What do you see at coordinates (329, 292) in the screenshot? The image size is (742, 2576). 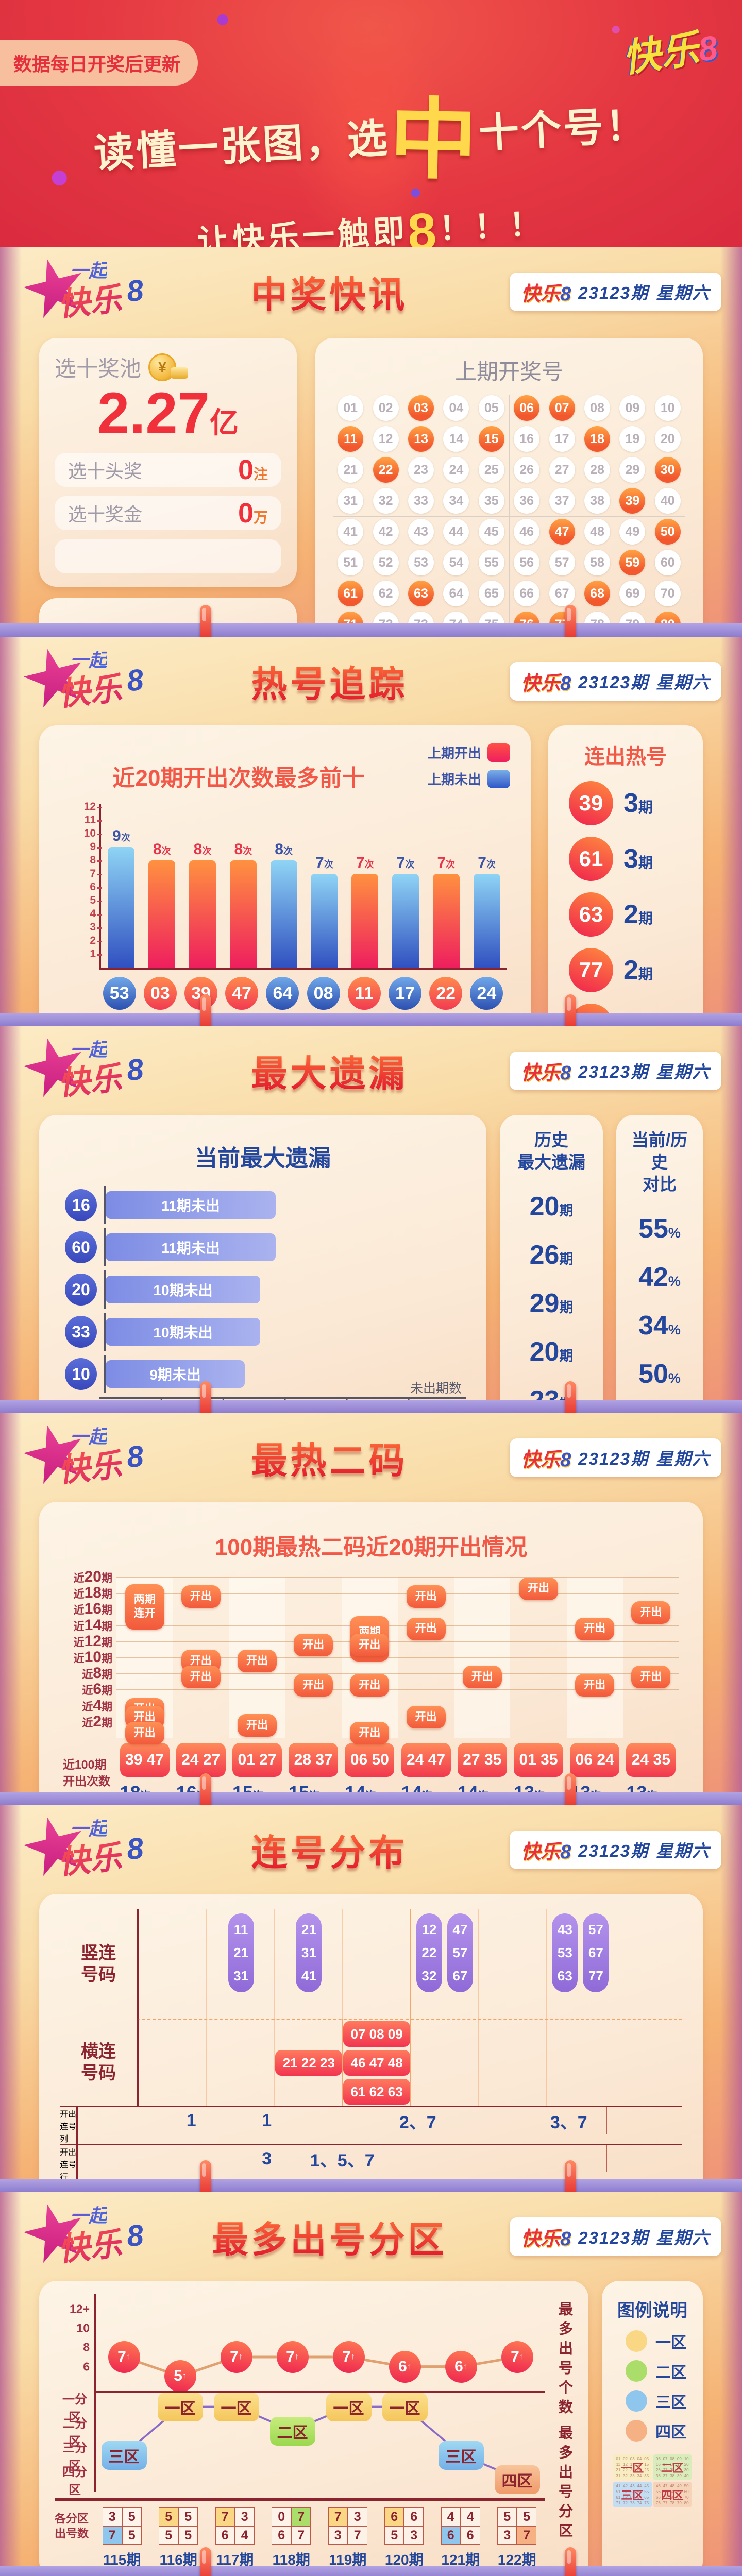 I see `section-title: 中奖快讯` at bounding box center [329, 292].